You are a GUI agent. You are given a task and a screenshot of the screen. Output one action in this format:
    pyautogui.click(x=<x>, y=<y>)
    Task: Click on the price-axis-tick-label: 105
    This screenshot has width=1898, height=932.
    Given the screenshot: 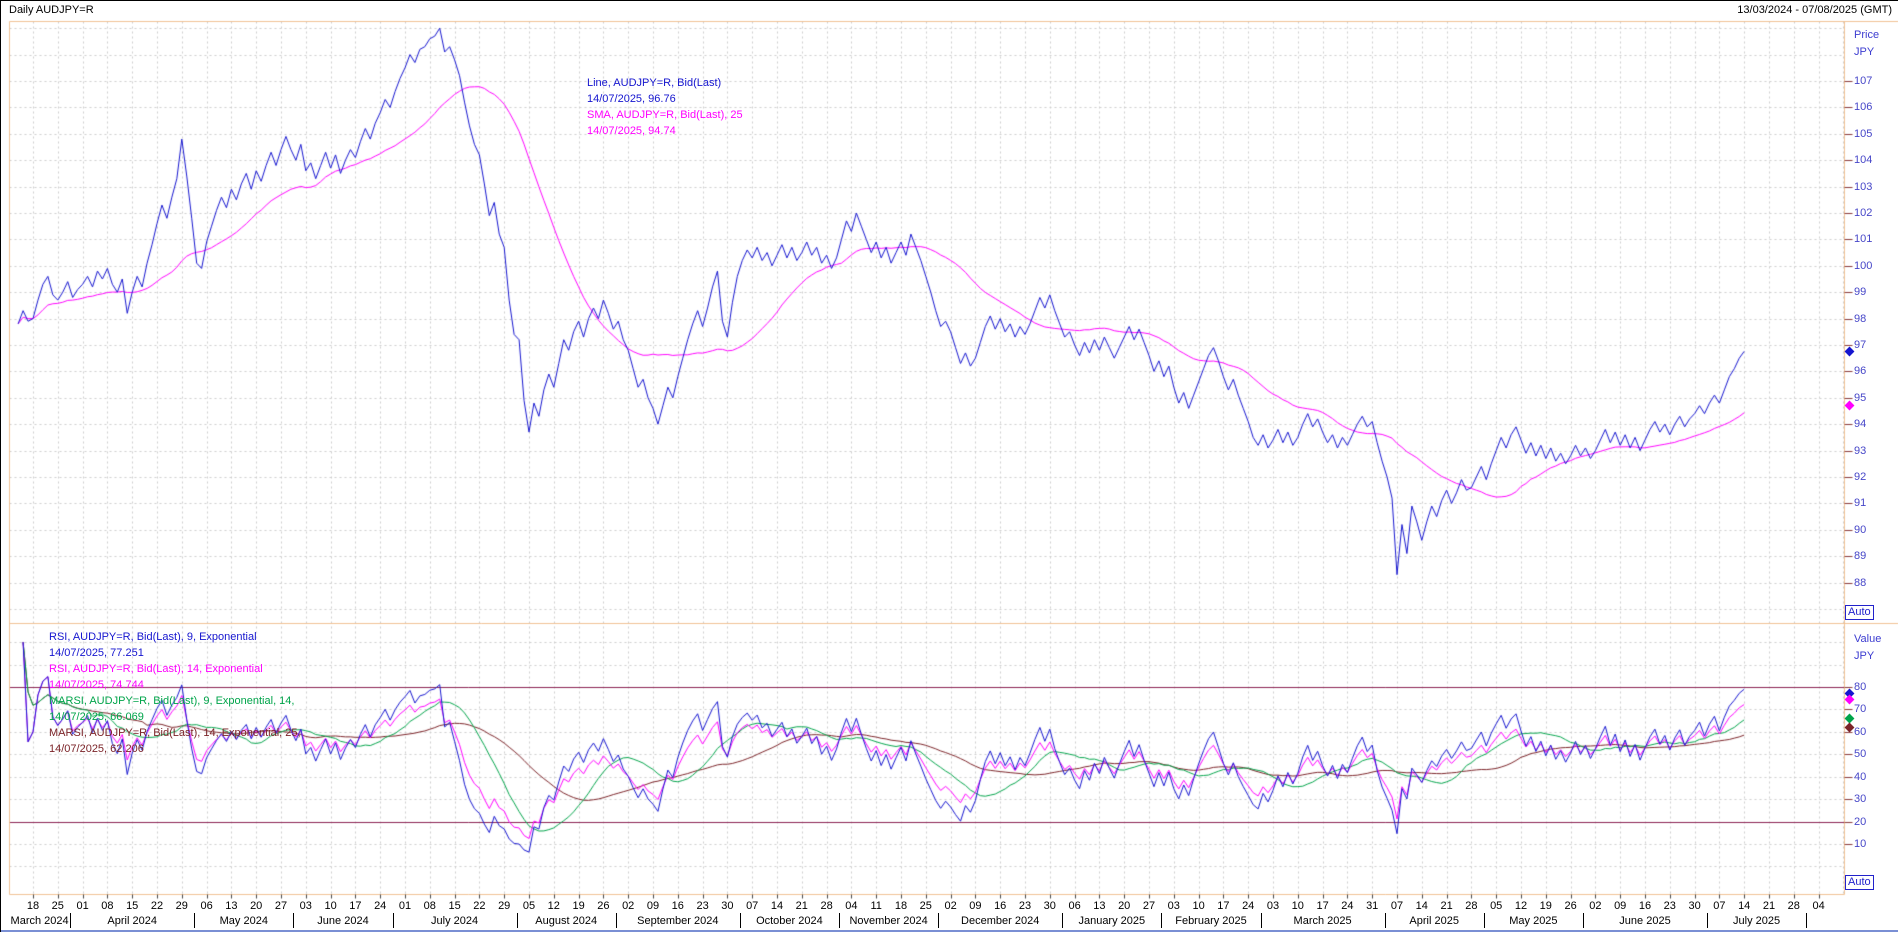 What is the action you would take?
    pyautogui.click(x=1863, y=133)
    